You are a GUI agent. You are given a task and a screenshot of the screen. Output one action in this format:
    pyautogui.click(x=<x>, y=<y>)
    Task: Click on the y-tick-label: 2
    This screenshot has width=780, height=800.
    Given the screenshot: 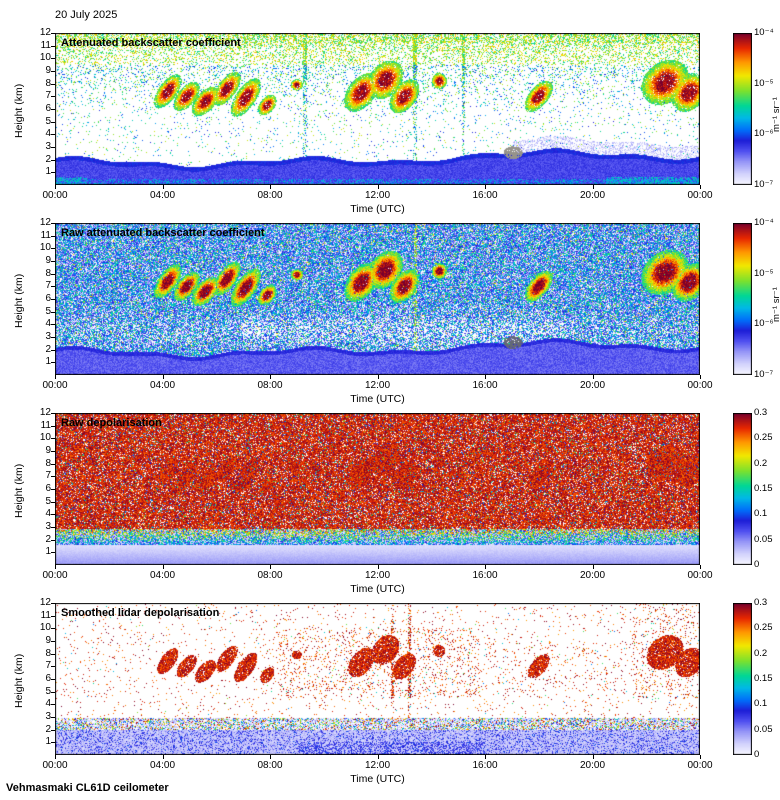 What is the action you would take?
    pyautogui.click(x=48, y=349)
    